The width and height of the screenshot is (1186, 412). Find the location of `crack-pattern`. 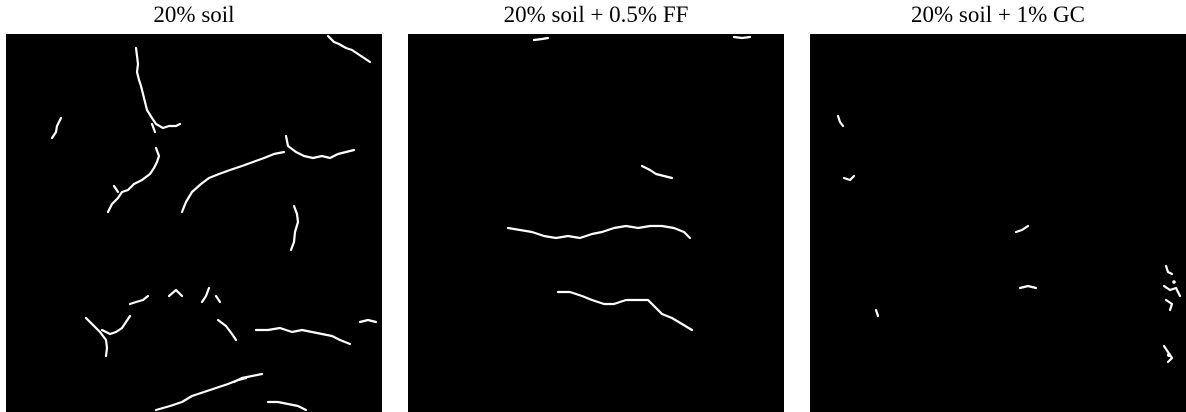

crack-pattern is located at coordinates (629, 183).